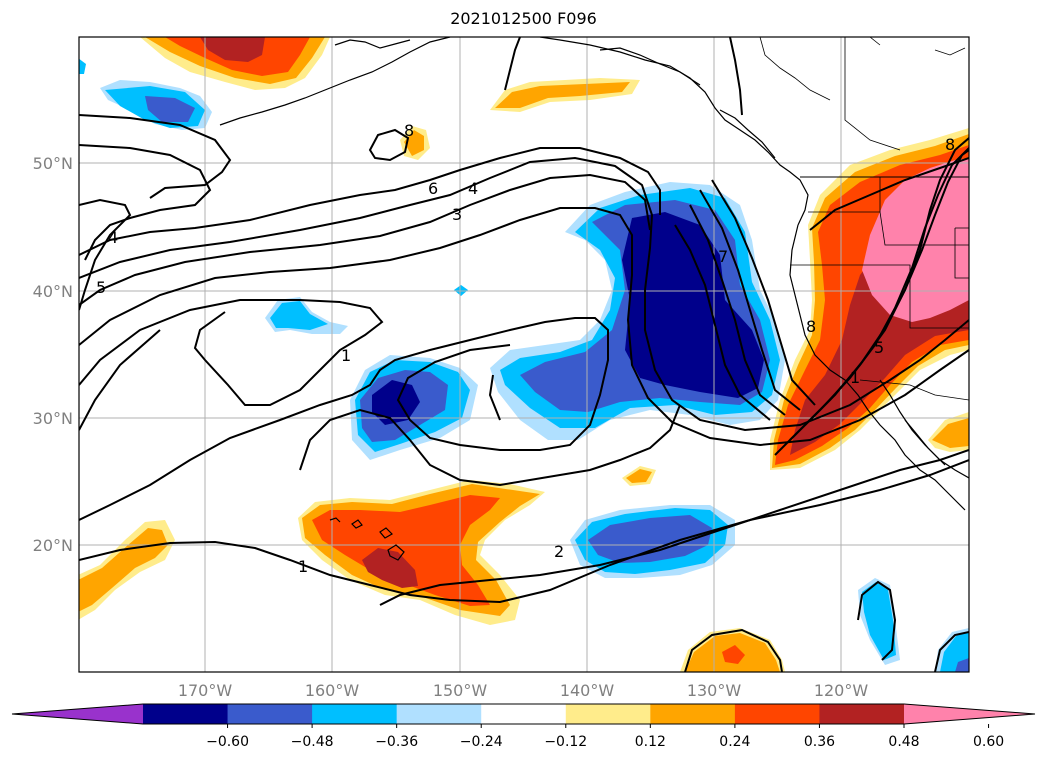 The height and width of the screenshot is (763, 1047). What do you see at coordinates (714, 690) in the screenshot?
I see `lon-label: 130°W` at bounding box center [714, 690].